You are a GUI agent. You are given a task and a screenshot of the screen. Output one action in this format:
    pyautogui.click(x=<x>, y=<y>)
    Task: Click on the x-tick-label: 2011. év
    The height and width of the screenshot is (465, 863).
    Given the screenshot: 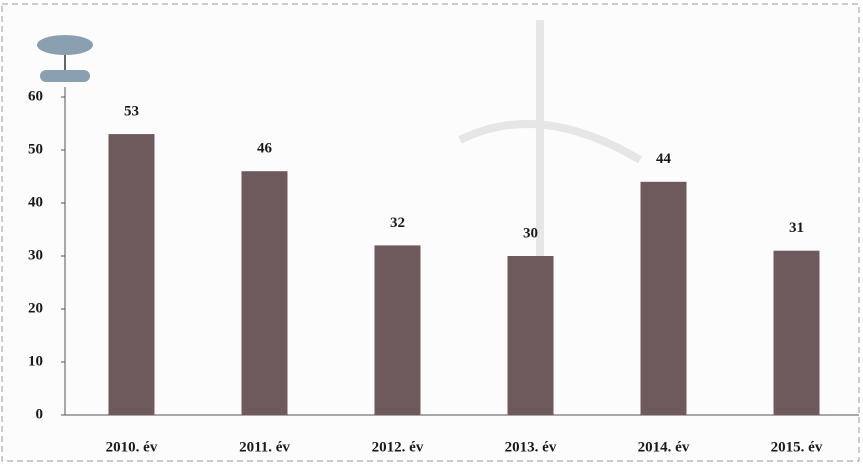 What is the action you would take?
    pyautogui.click(x=264, y=447)
    